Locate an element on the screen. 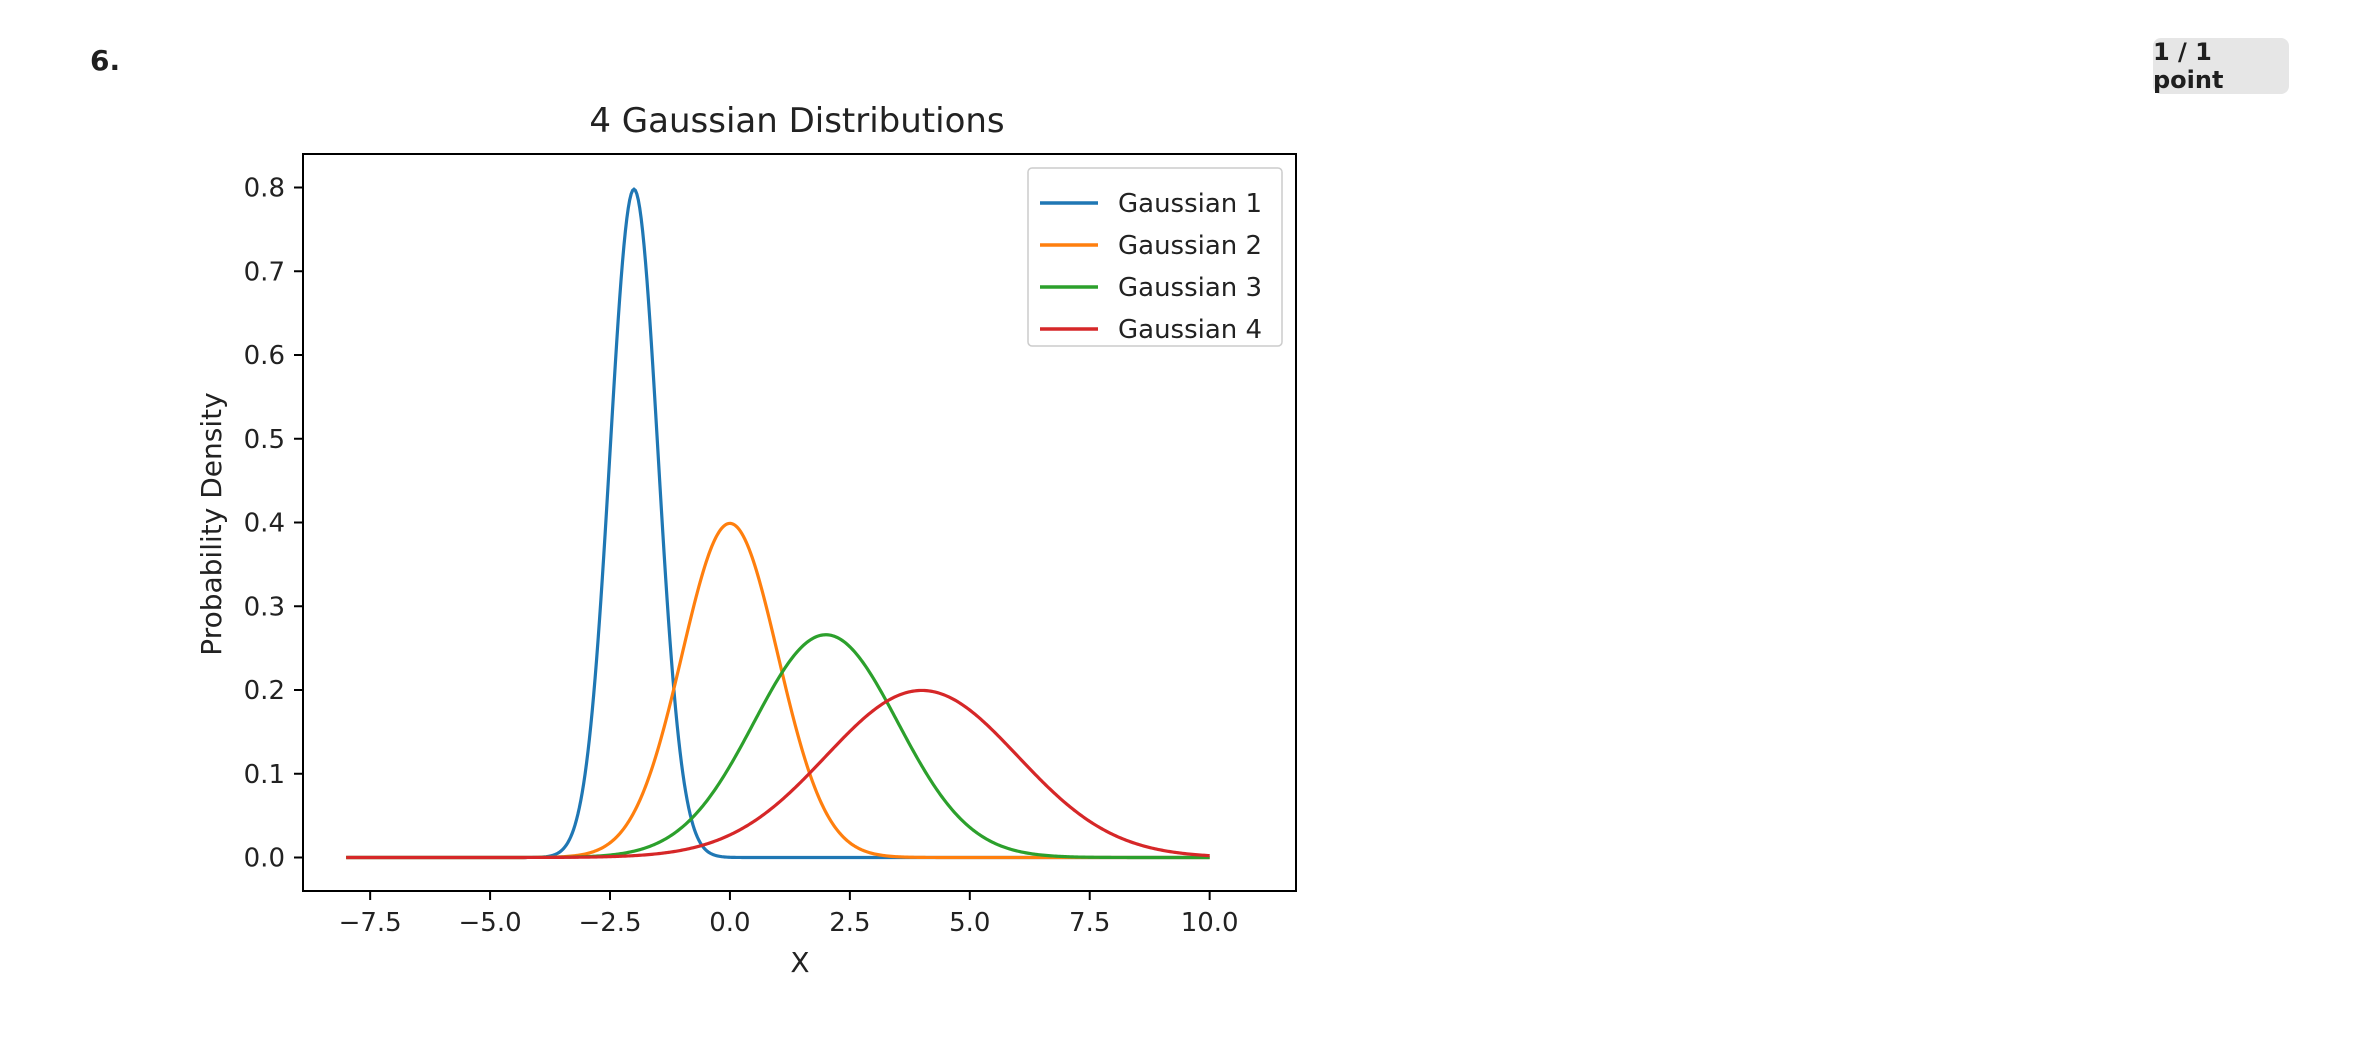 This screenshot has height=1048, width=2376. legend-label-1: Gaussian 1 is located at coordinates (1190, 204).